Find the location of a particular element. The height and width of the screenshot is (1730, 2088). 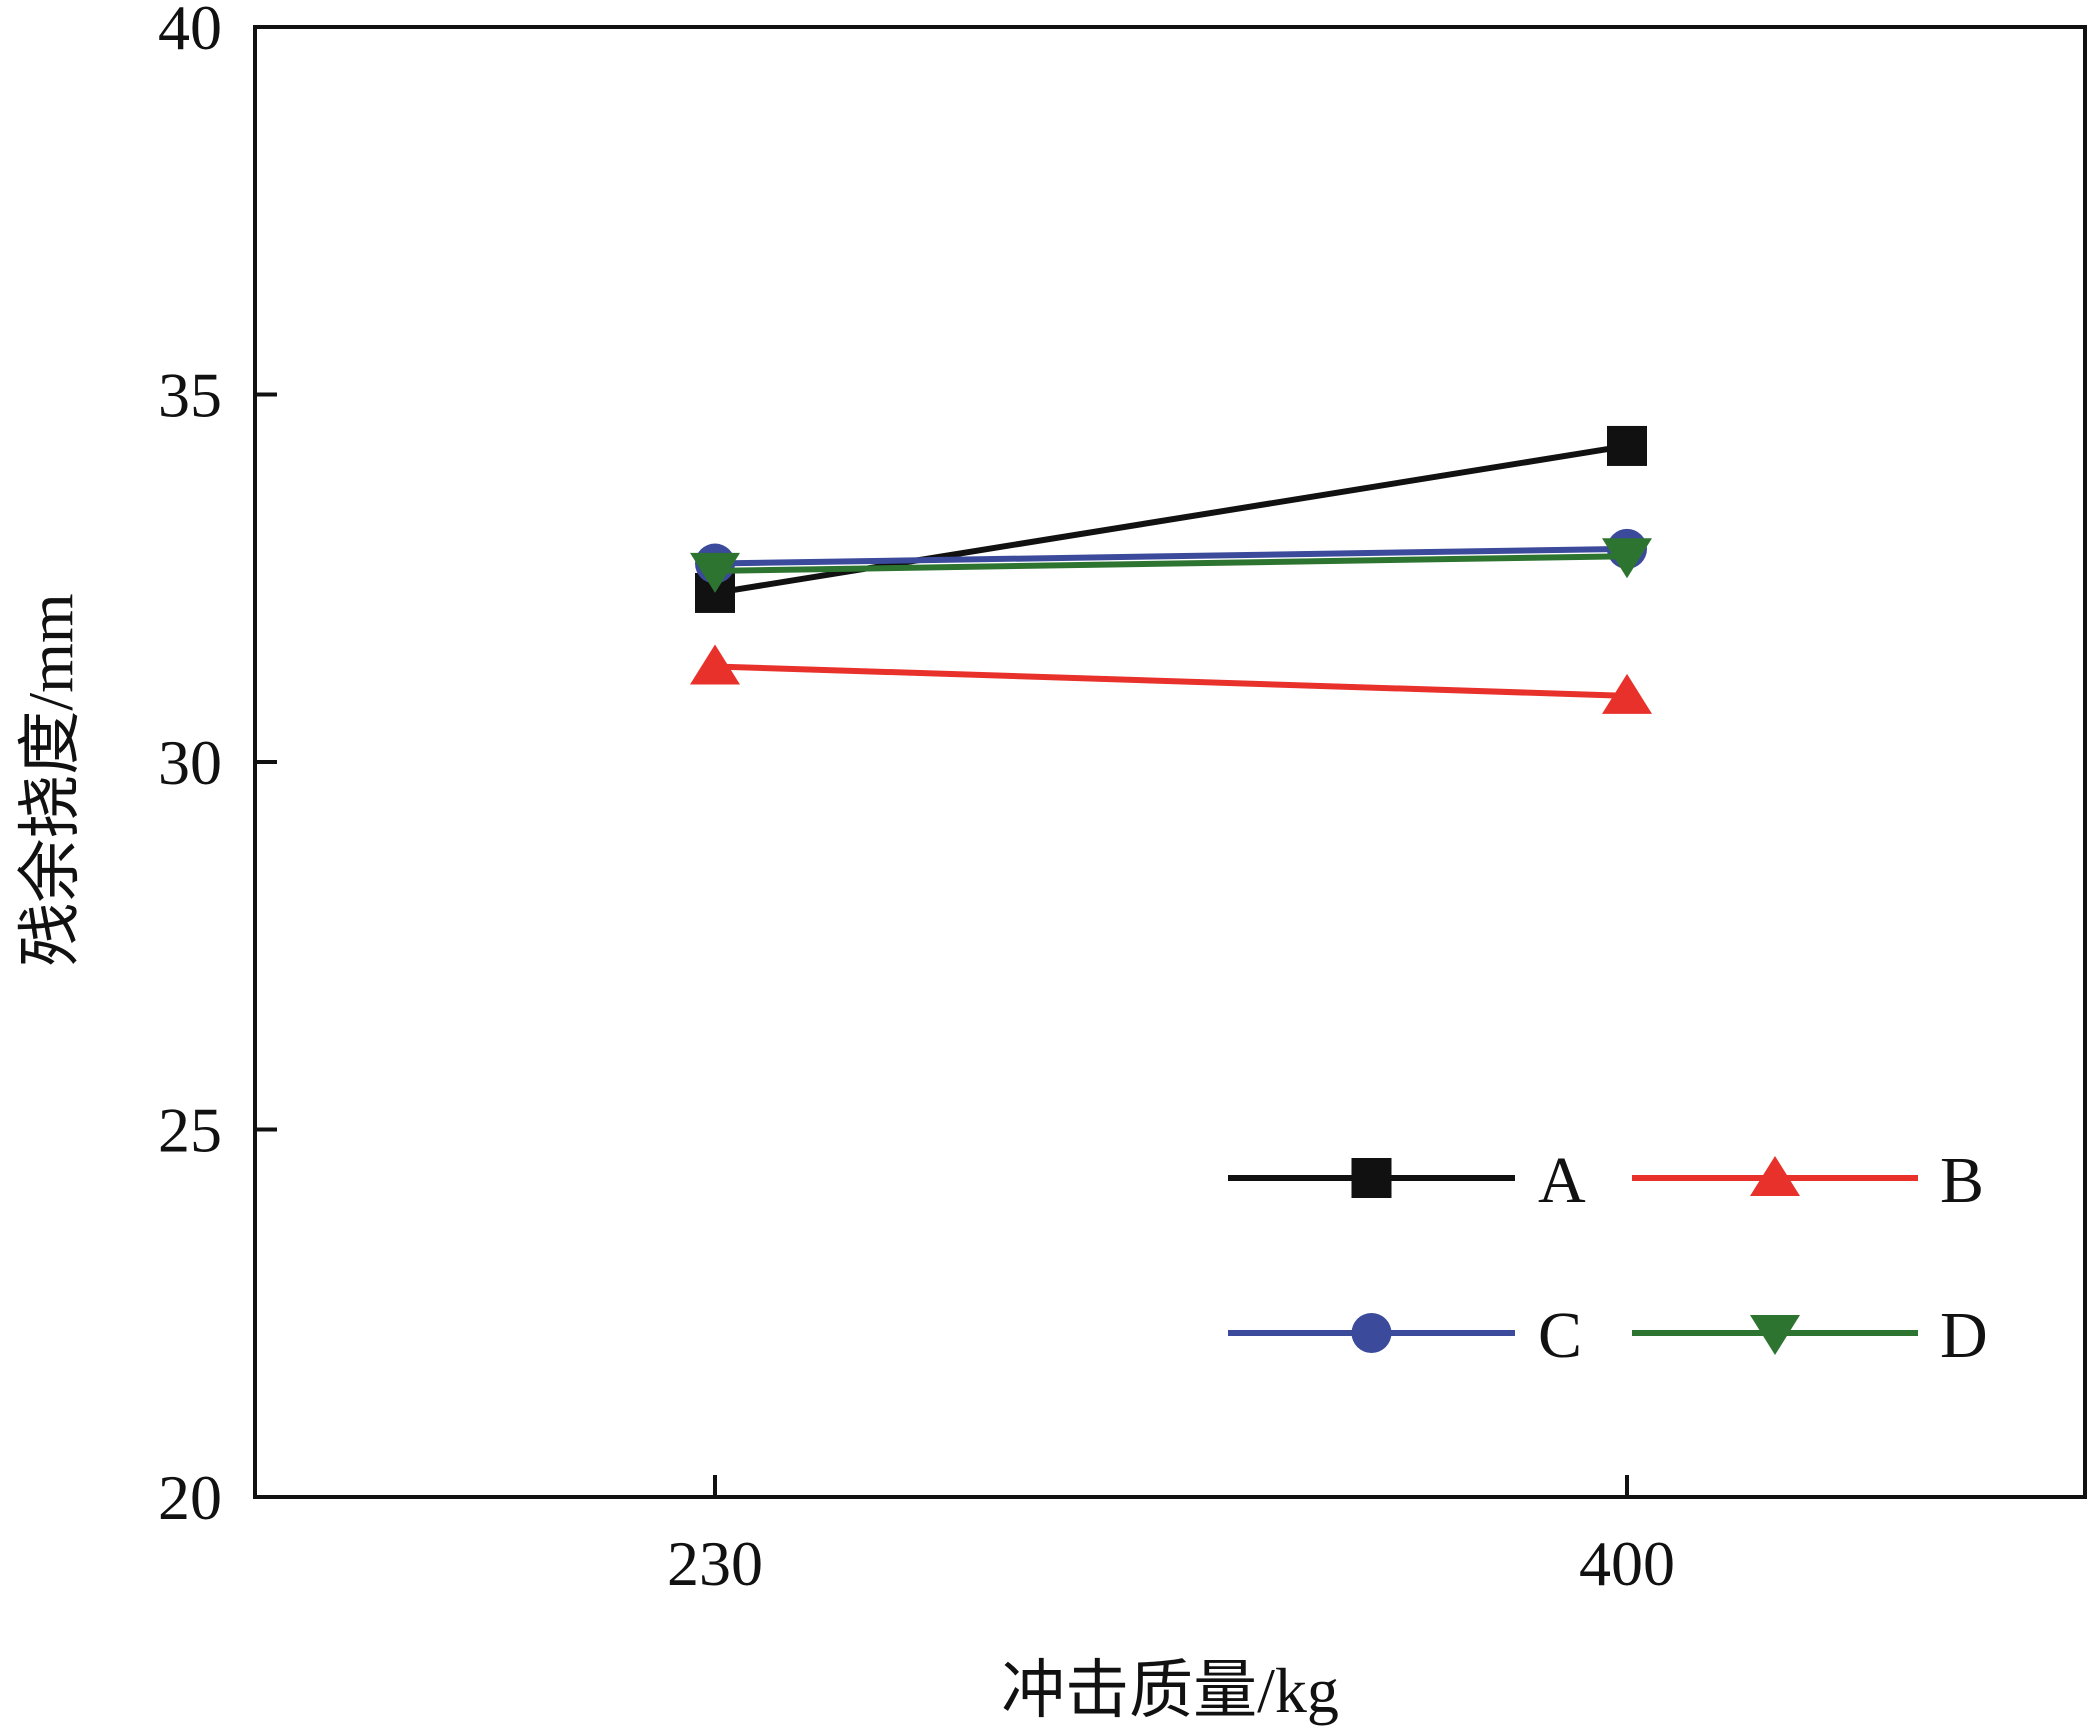

series-line-B is located at coordinates (1171, 681).